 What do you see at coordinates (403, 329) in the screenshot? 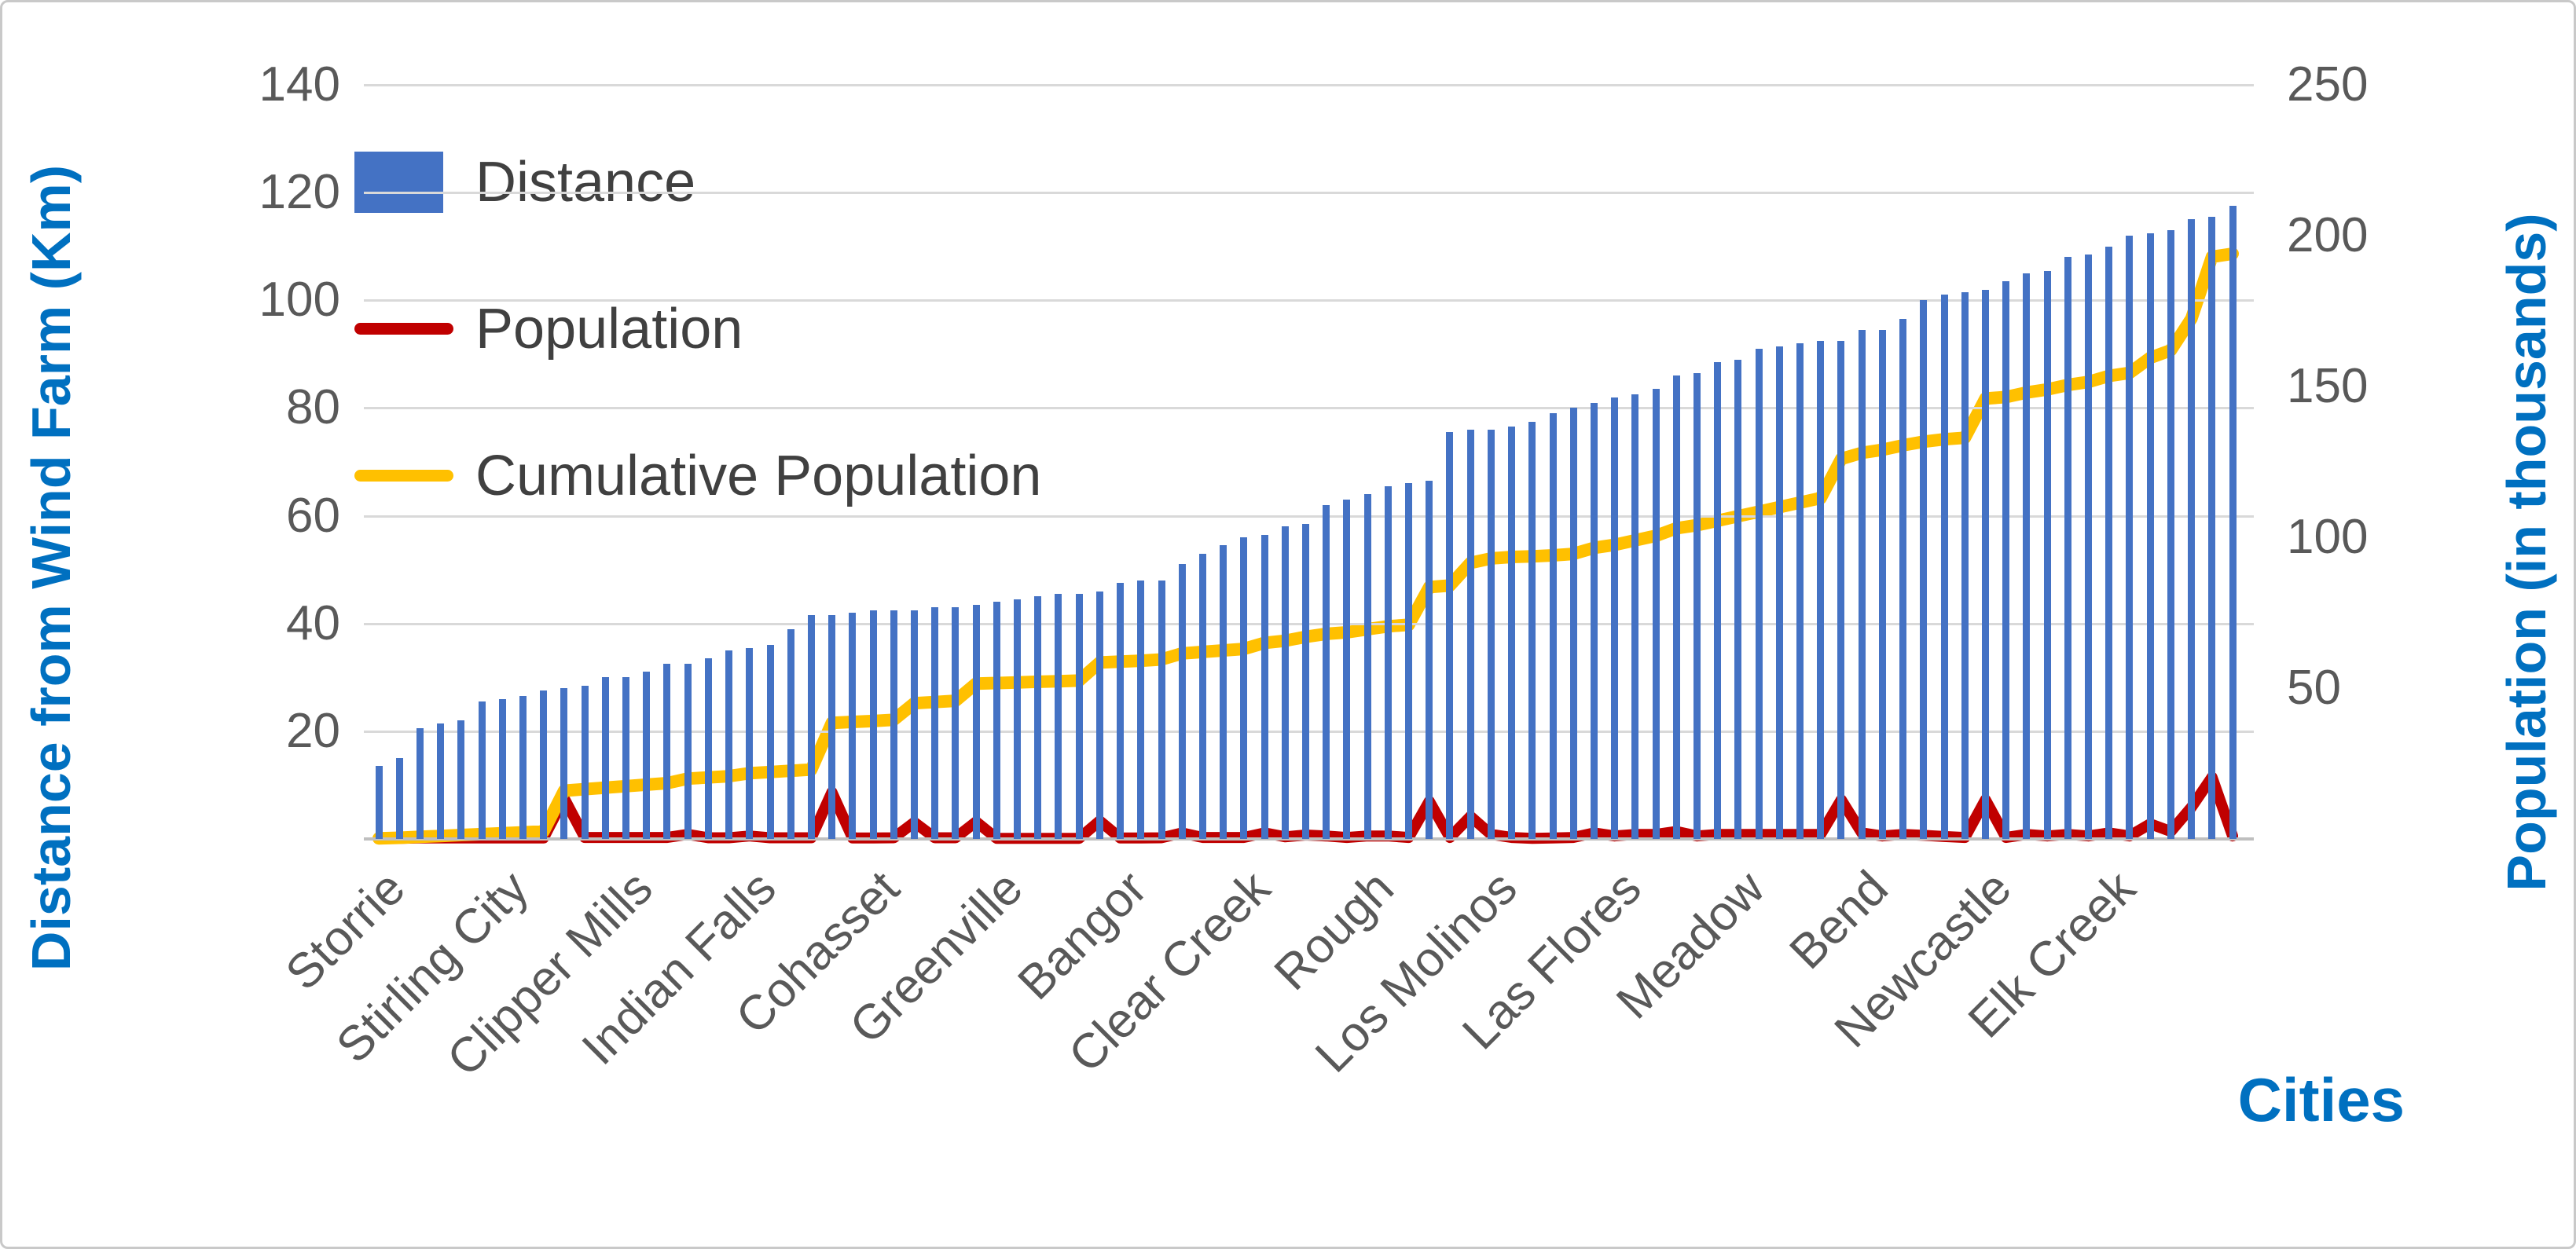
I see `population-line-swatch-icon` at bounding box center [403, 329].